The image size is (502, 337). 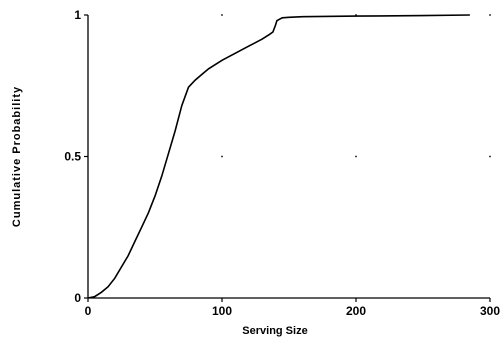 What do you see at coordinates (356, 311) in the screenshot?
I see `x-tick-label: 200` at bounding box center [356, 311].